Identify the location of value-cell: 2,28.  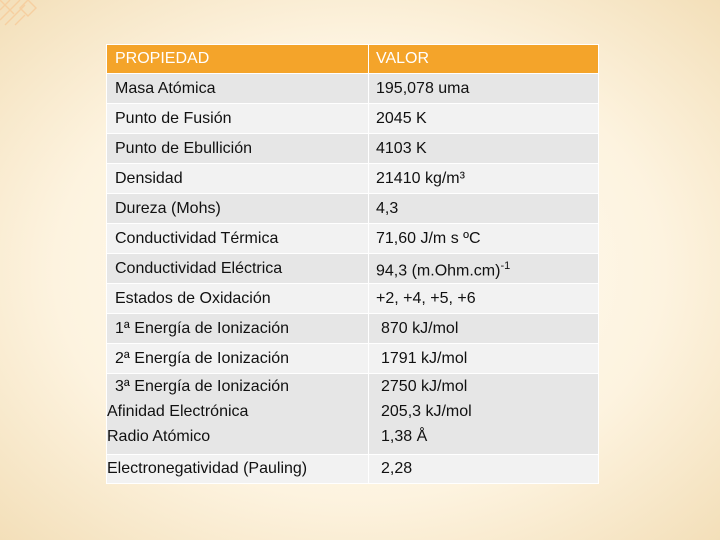
(483, 469).